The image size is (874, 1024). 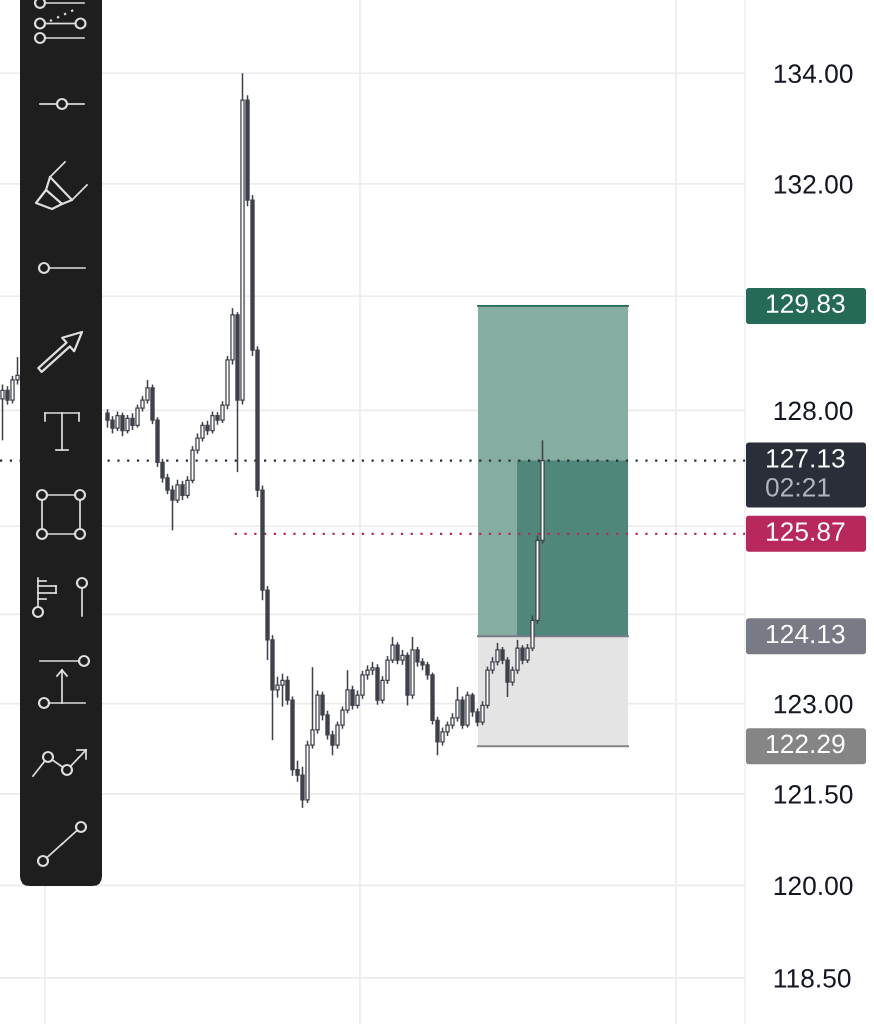 What do you see at coordinates (813, 184) in the screenshot?
I see `y-tick-label: 132.00` at bounding box center [813, 184].